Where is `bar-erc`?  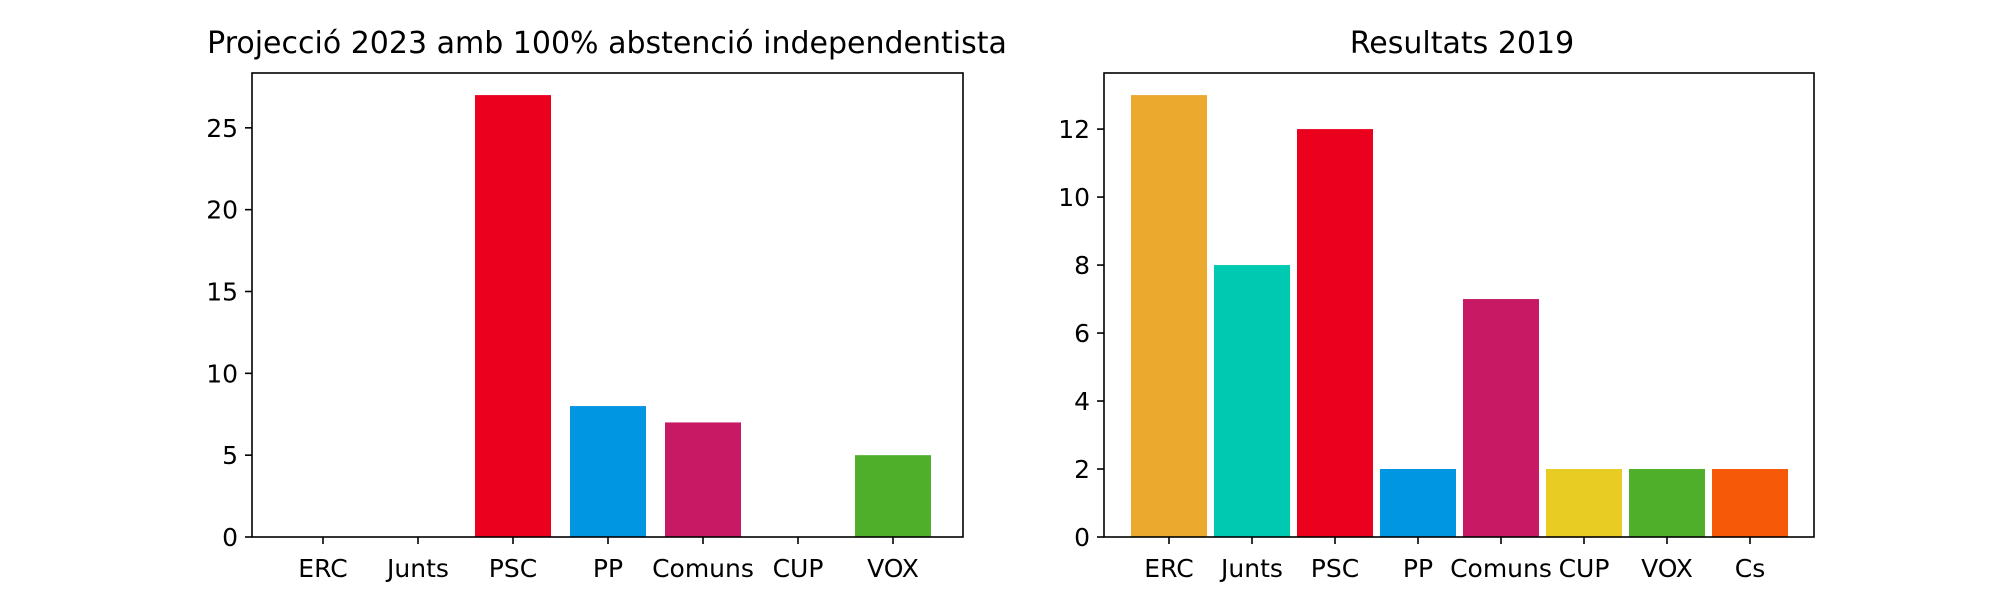
bar-erc is located at coordinates (1169, 316).